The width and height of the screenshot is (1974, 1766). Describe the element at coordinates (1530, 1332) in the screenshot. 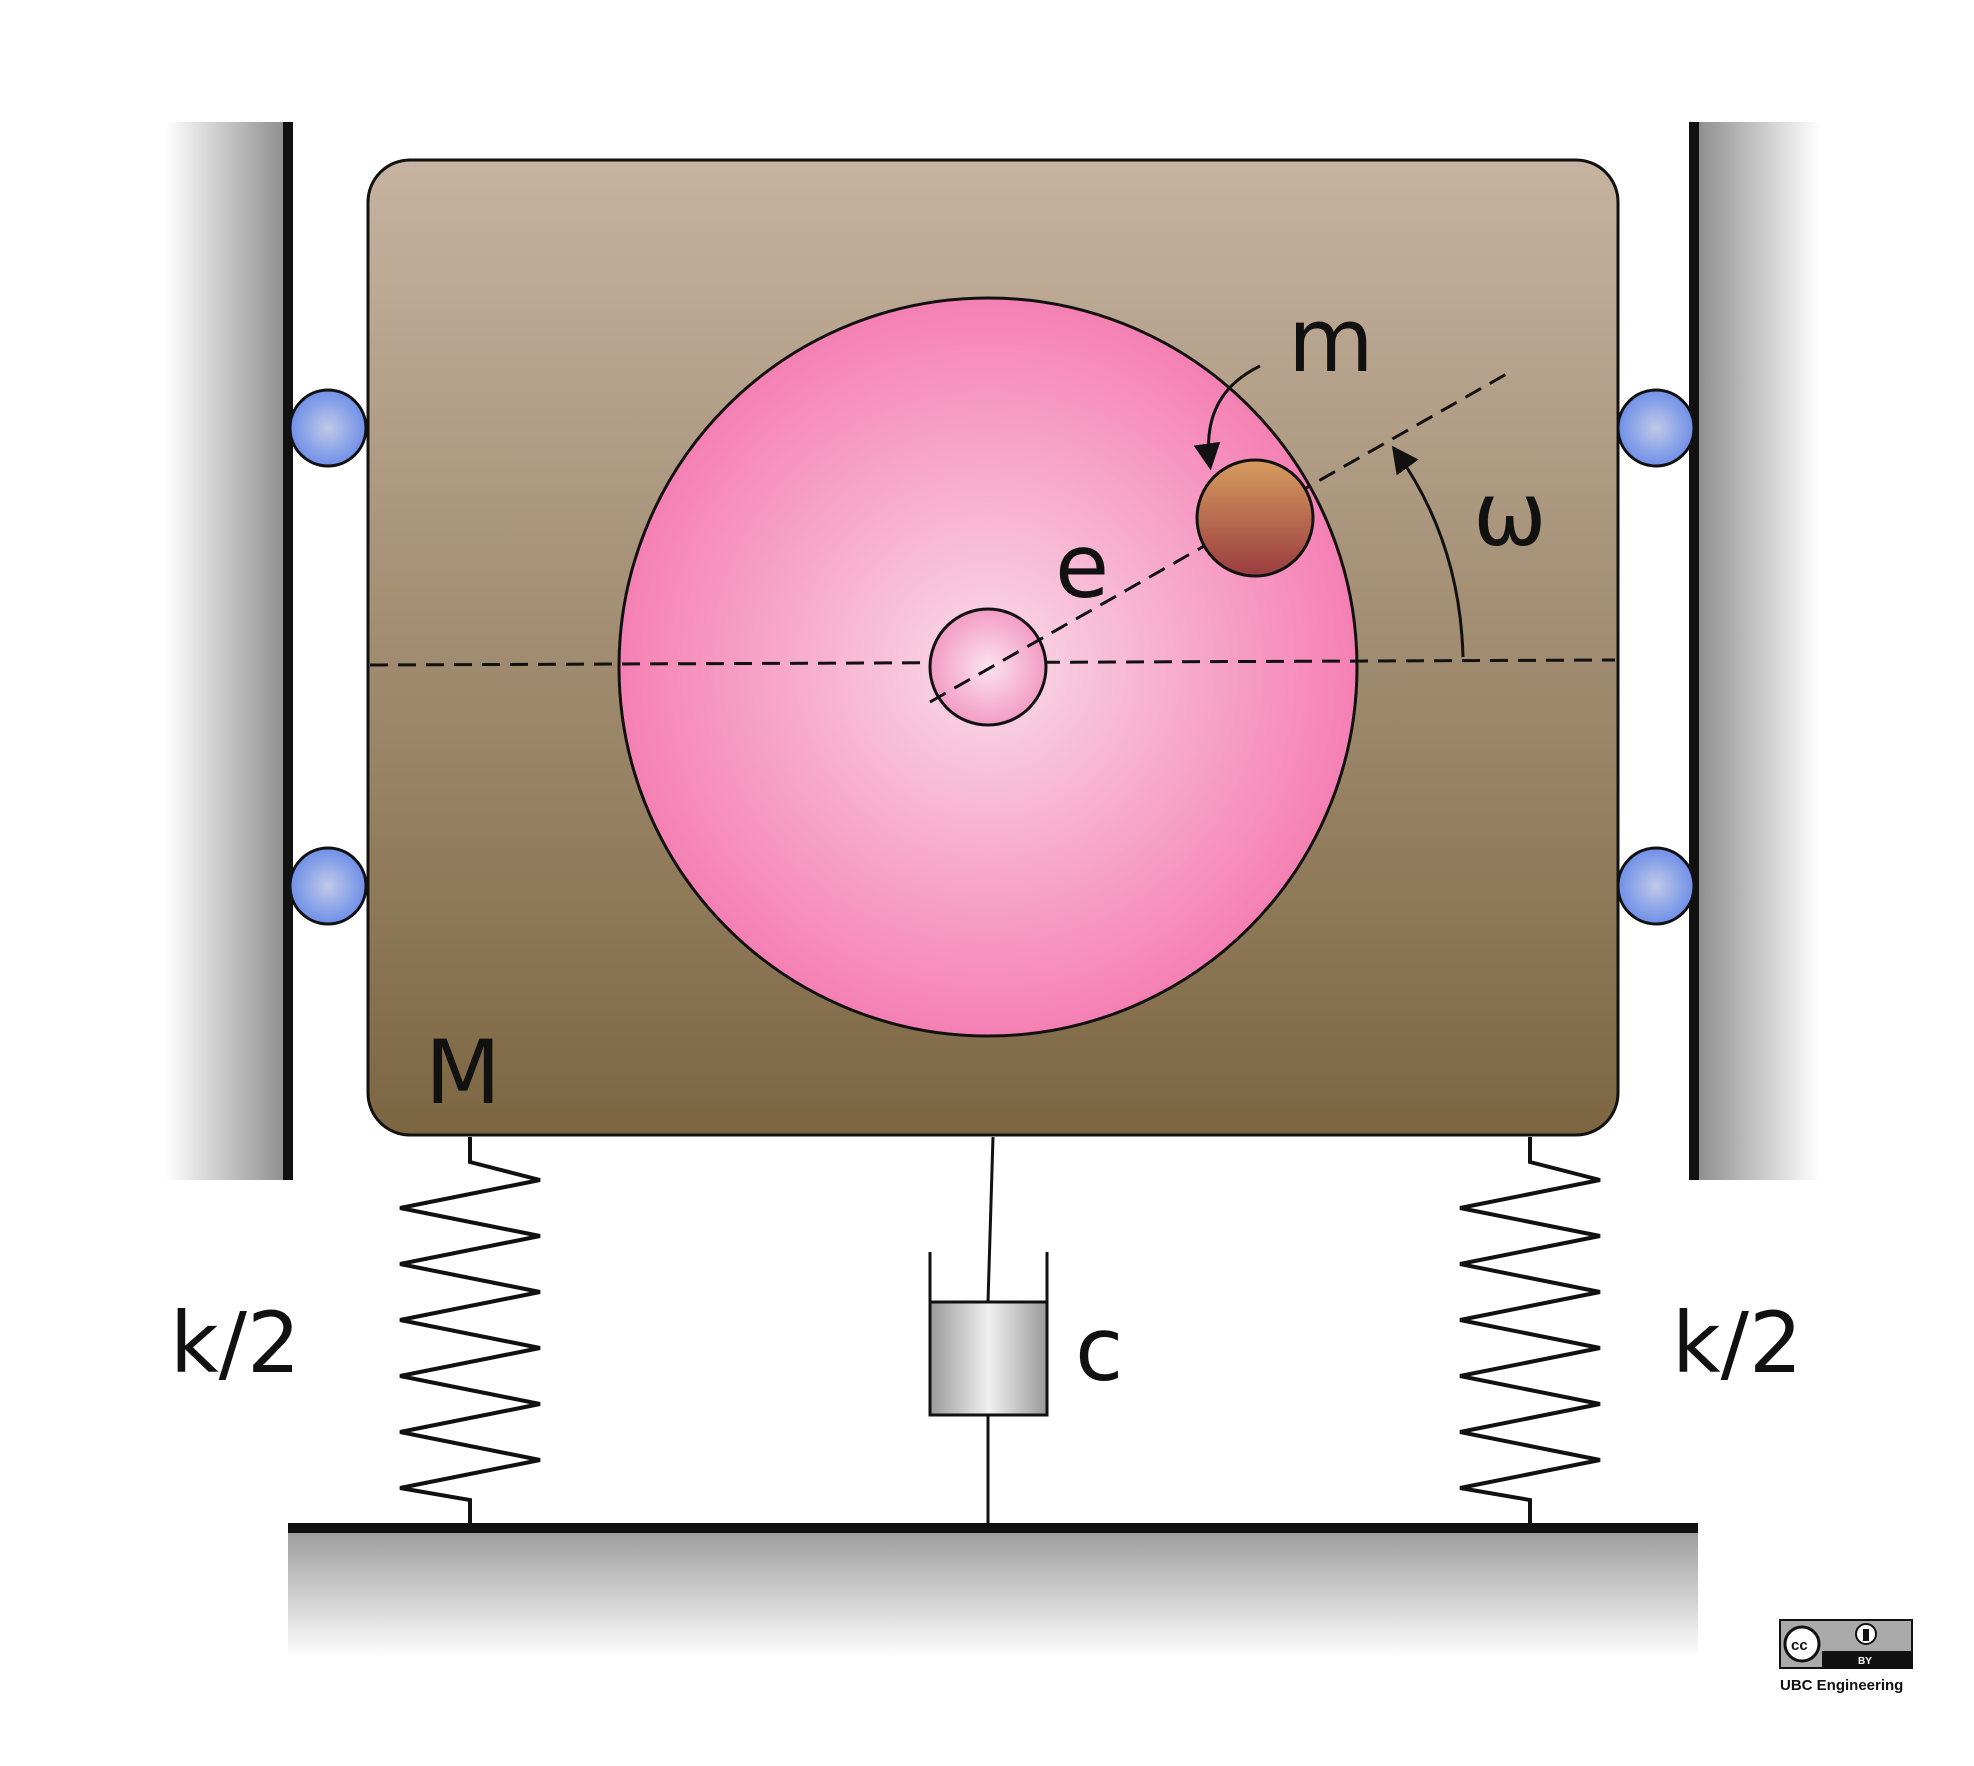

I see `spring-right` at that location.